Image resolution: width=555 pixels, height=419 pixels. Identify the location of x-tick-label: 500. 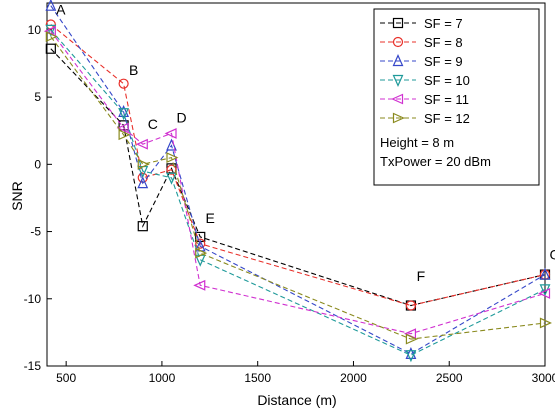
(66, 378).